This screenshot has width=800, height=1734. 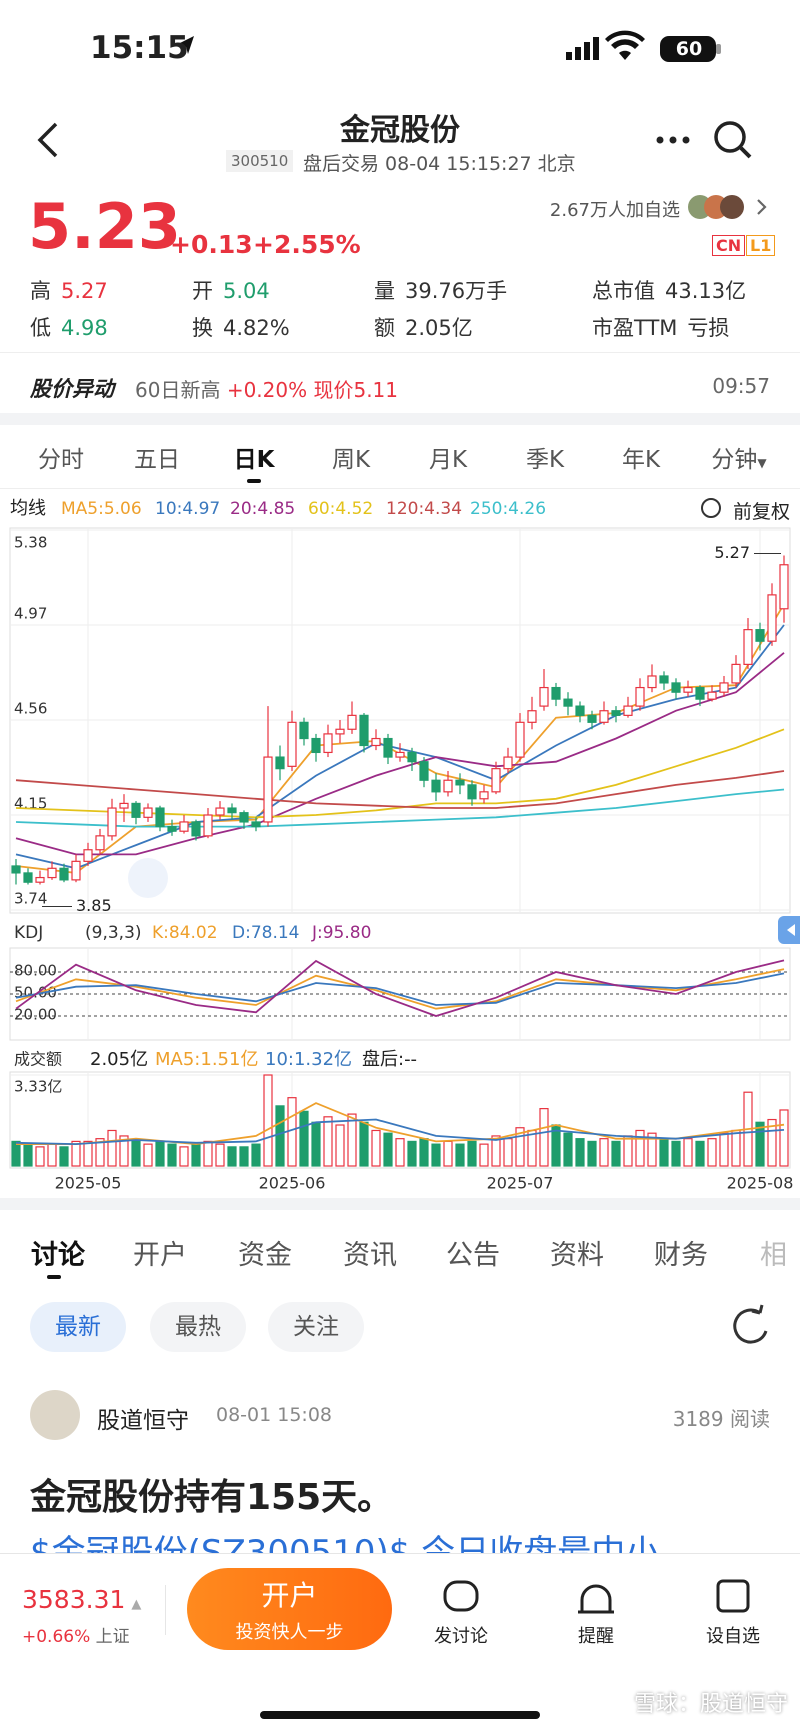 I want to click on watermark: 雪球：股道恒守, so click(x=710, y=1704).